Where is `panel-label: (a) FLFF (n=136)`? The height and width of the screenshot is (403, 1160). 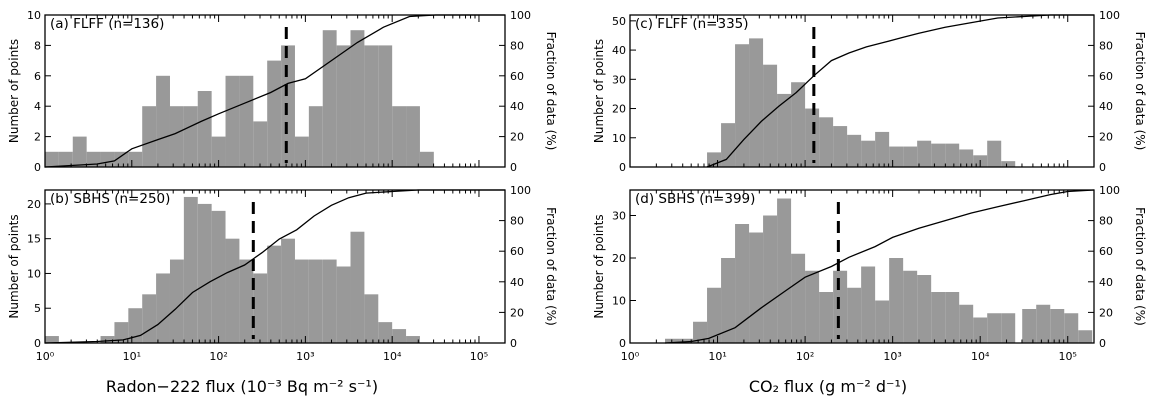
panel-label: (a) FLFF (n=136) is located at coordinates (107, 24).